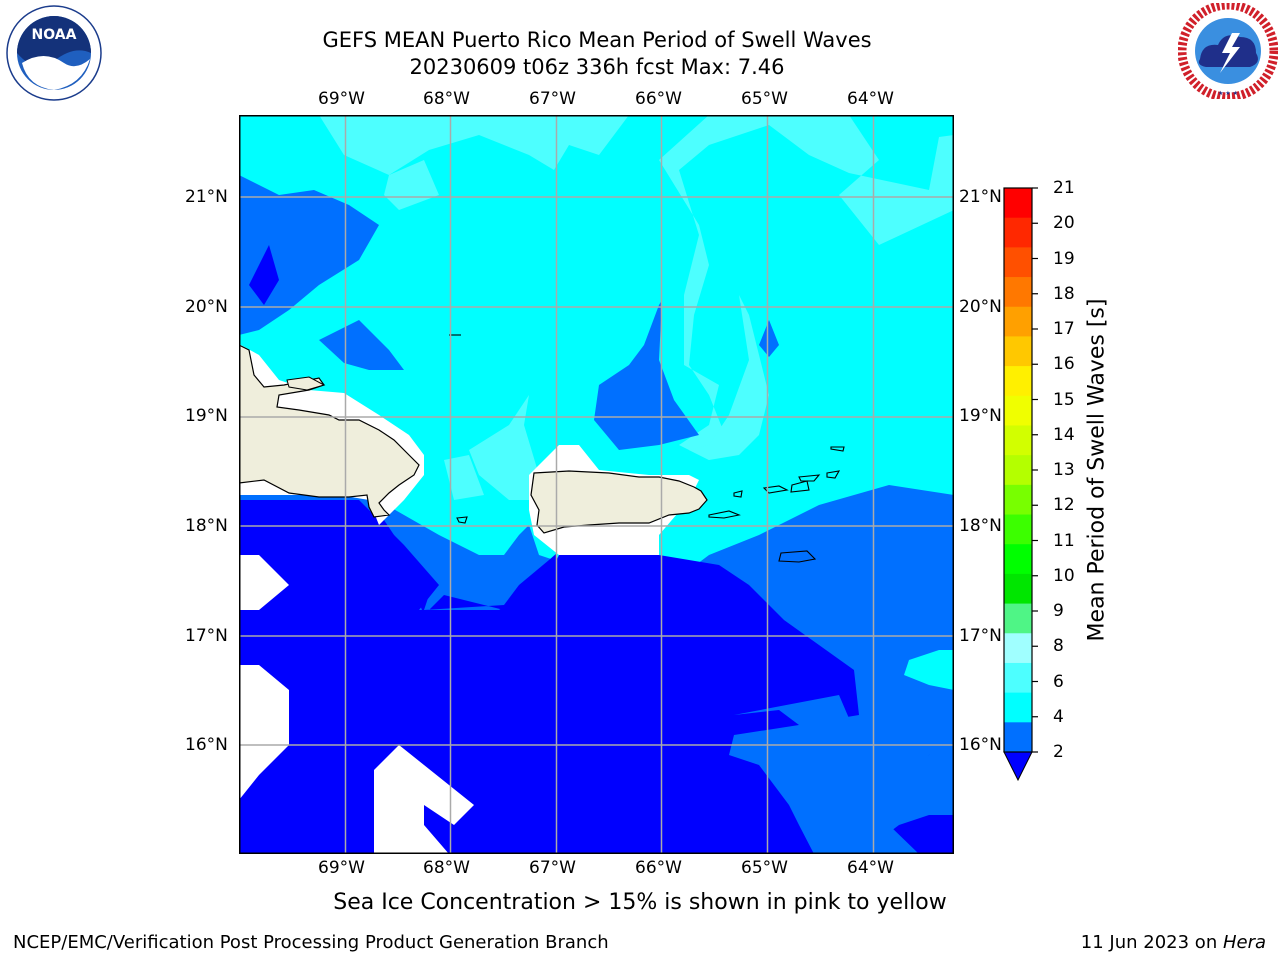 The image size is (1280, 960). Describe the element at coordinates (54, 35) in the screenshot. I see `noaa-logo-text: NOAA` at that location.